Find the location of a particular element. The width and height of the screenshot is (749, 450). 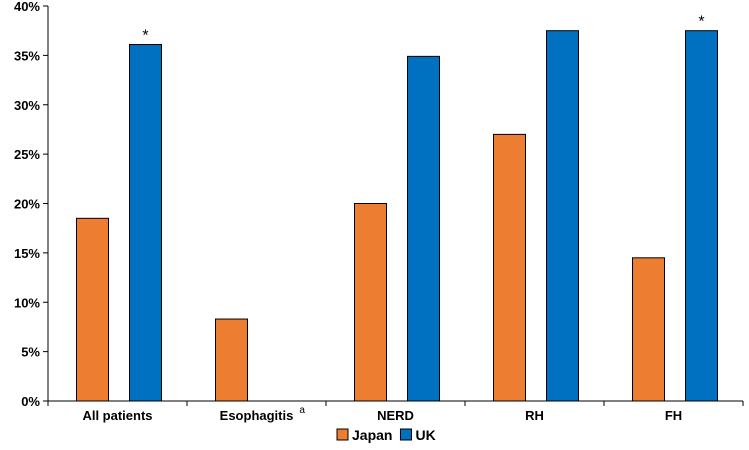

x-tick-label: FH is located at coordinates (673, 415).